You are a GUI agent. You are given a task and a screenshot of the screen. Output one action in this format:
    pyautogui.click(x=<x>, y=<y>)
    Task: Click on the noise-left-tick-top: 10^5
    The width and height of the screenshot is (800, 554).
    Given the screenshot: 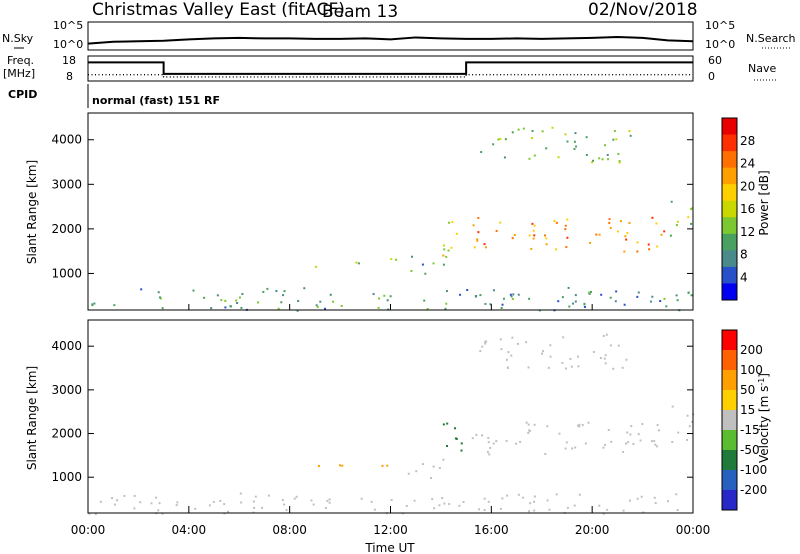 What is the action you would take?
    pyautogui.click(x=68, y=25)
    